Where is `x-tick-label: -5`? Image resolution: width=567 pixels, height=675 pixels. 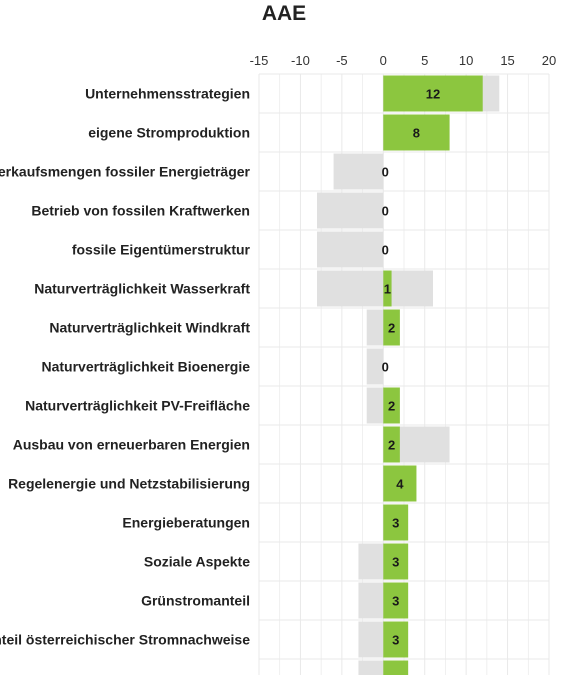
x-tick-label: -5 is located at coordinates (342, 60).